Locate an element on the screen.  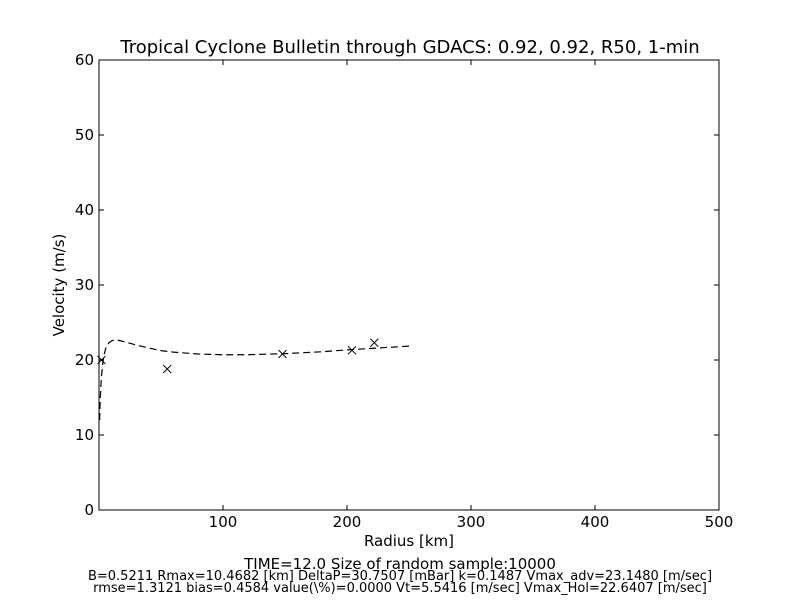
x-axis-label: Radius [km] is located at coordinates (409, 541).